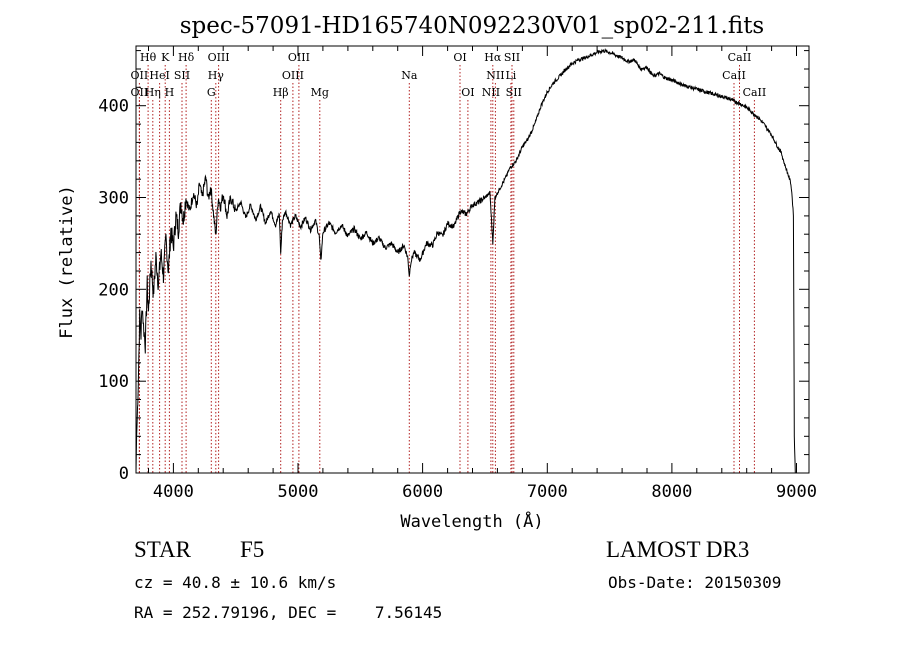 This screenshot has height=649, width=900. Describe the element at coordinates (113, 382) in the screenshot. I see `y-tick-label-100: 100` at that location.